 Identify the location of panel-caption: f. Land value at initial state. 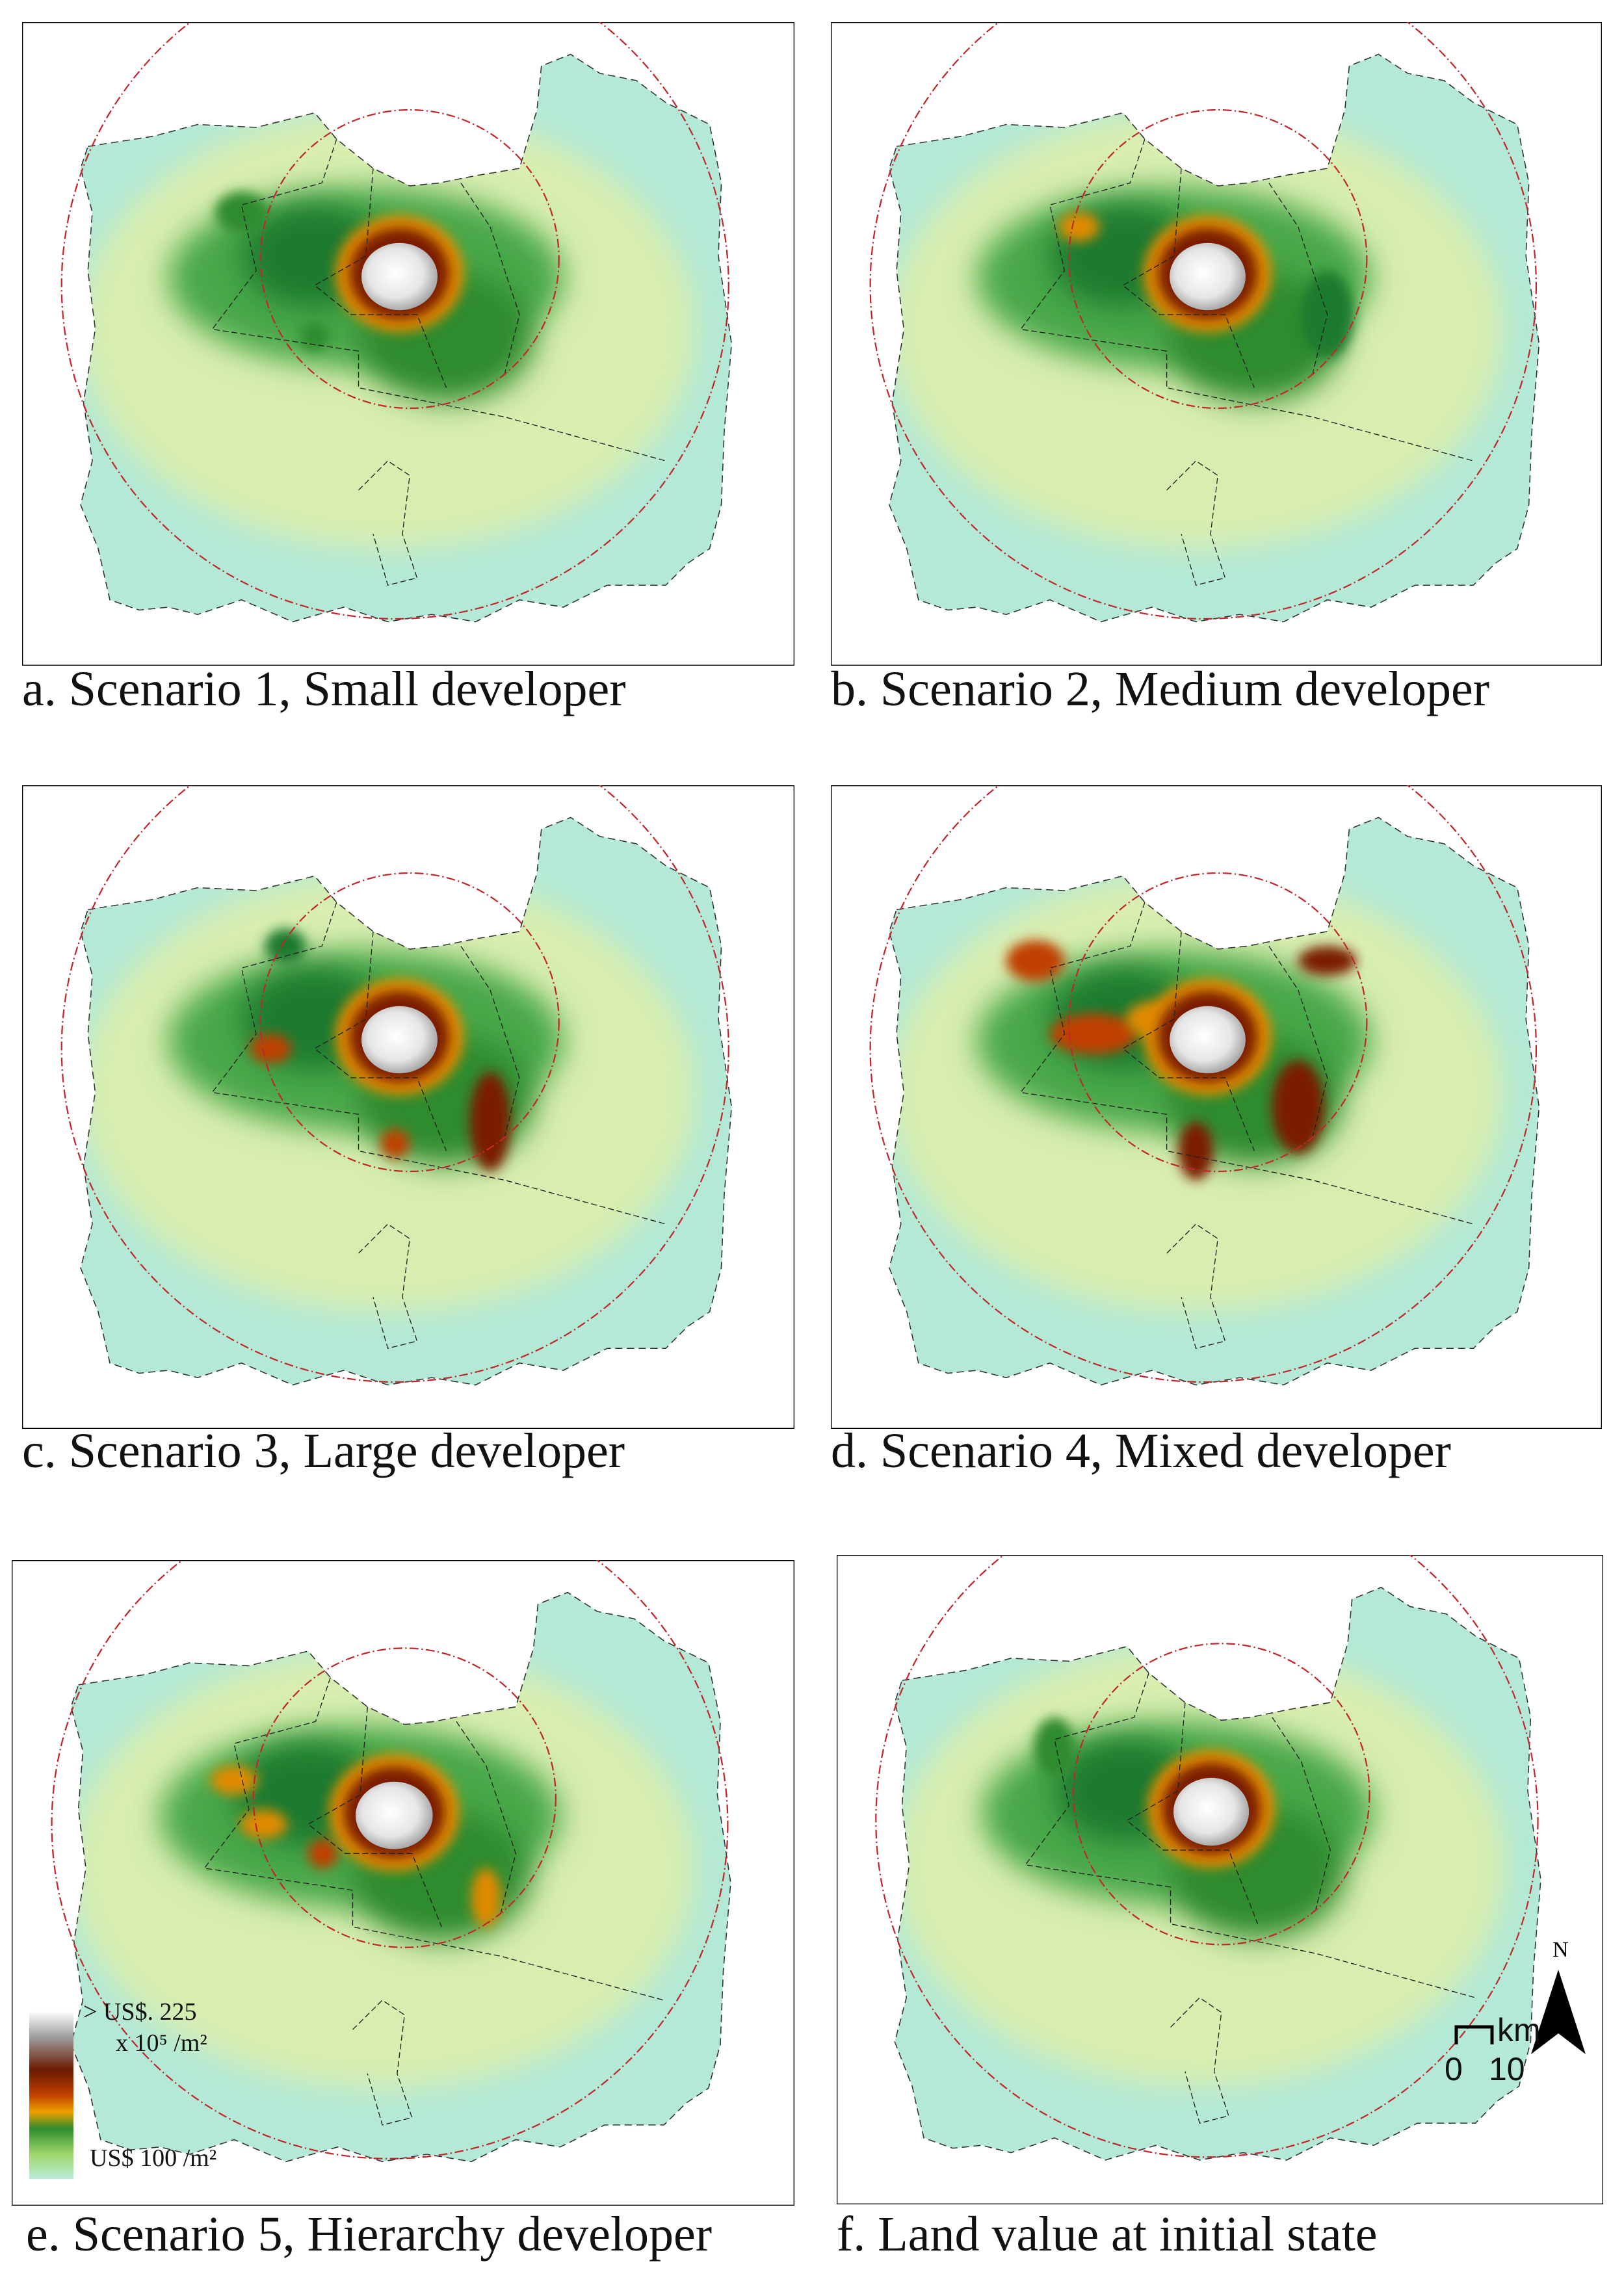
(1107, 2234).